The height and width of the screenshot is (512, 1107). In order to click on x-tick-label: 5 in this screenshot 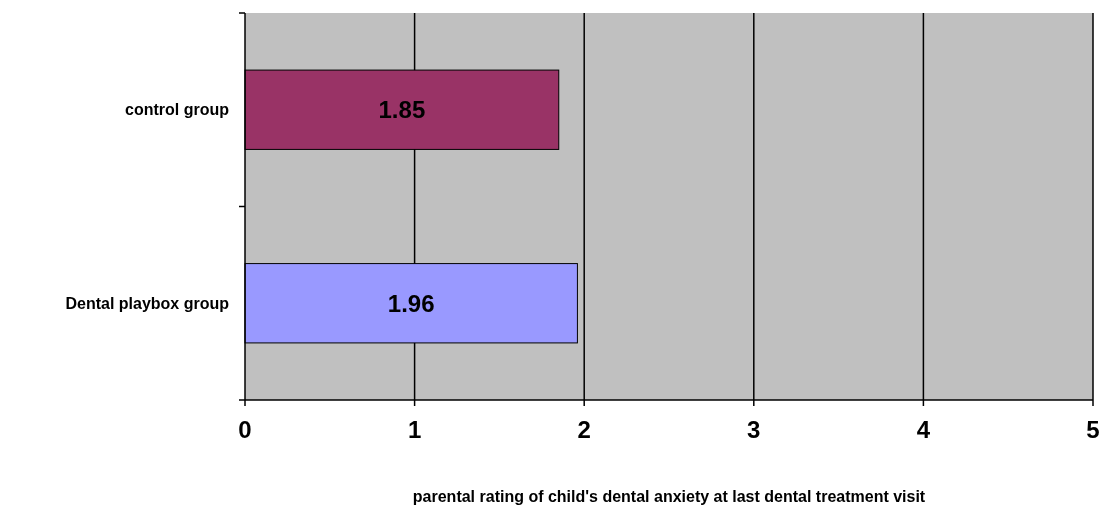, I will do `click(1093, 429)`.